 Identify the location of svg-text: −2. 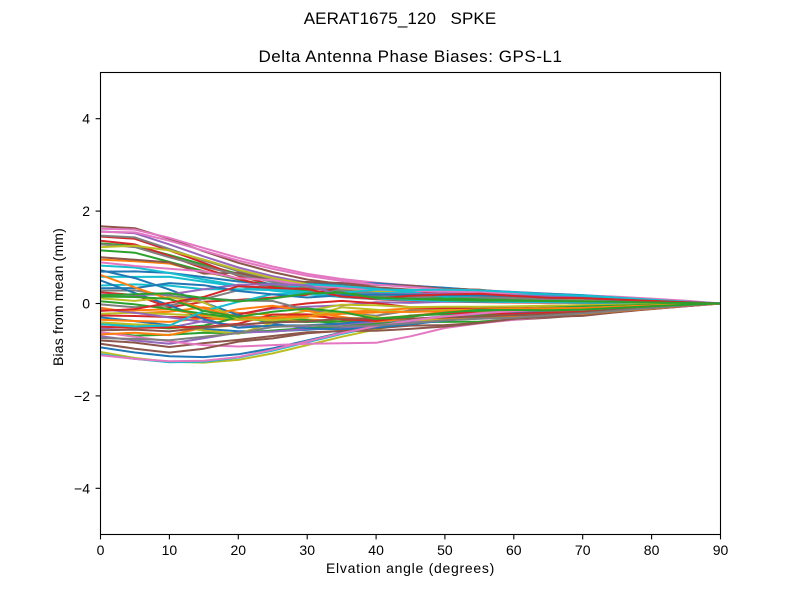
(82, 396).